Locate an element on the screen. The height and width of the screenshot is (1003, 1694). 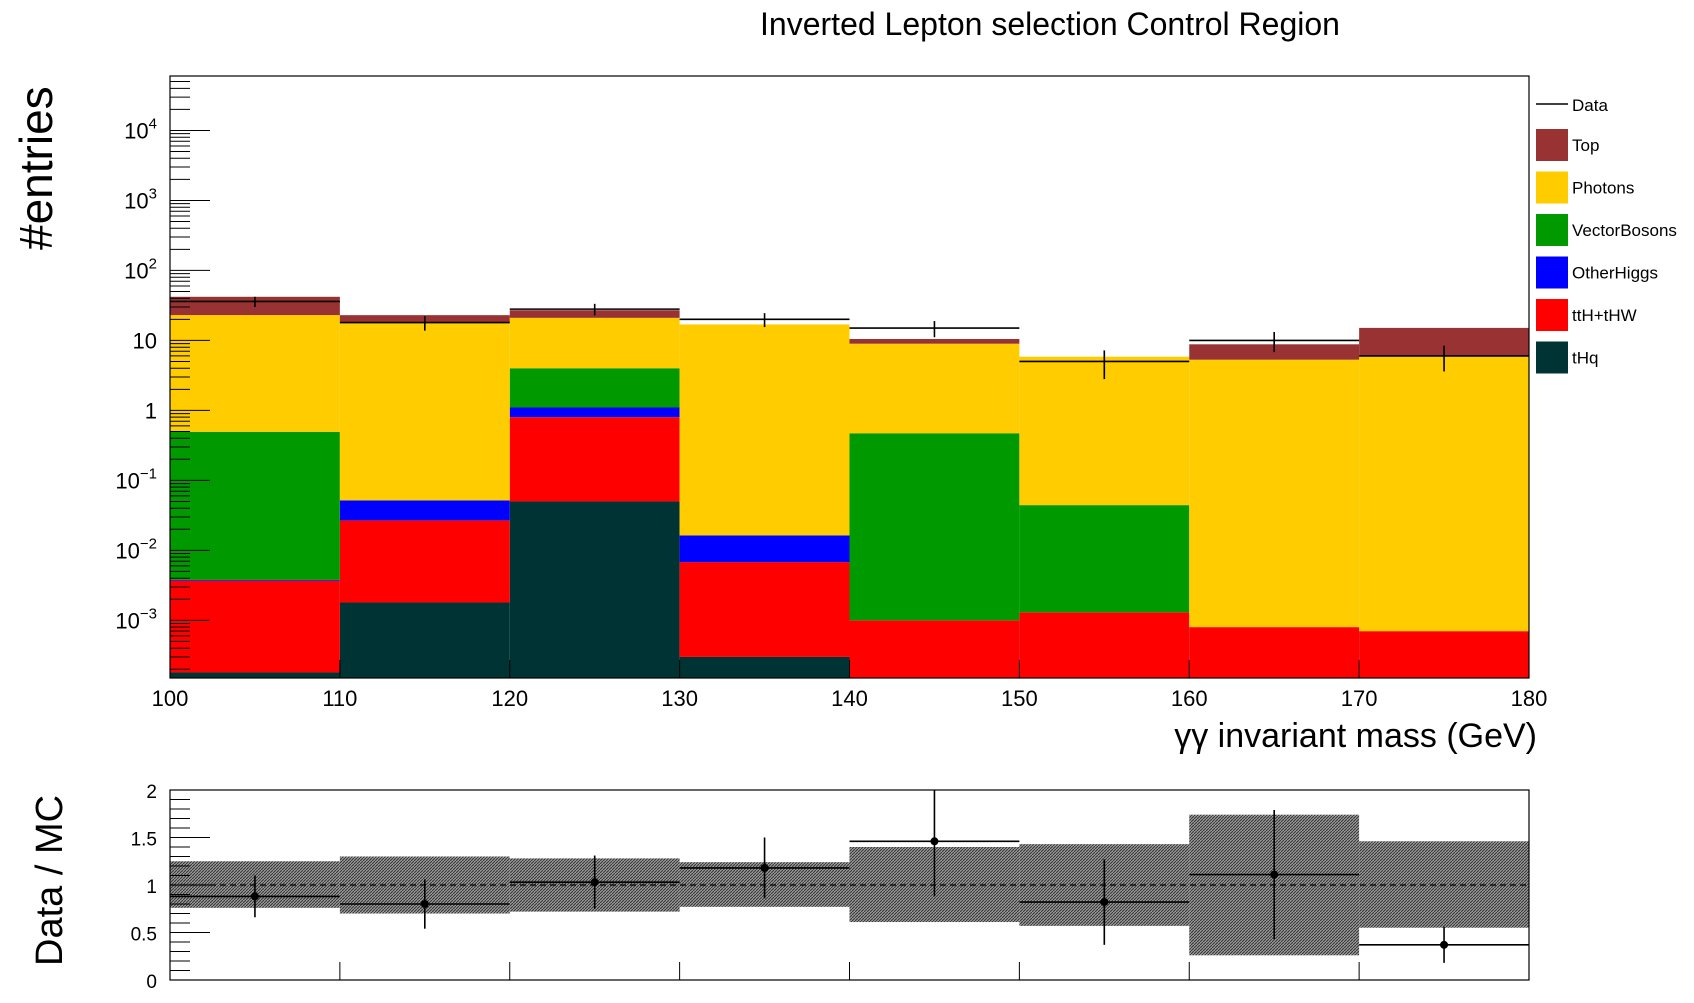
x-axis: 100 110 120 130 140 150 160 170 180 is located at coordinates (850, 685).